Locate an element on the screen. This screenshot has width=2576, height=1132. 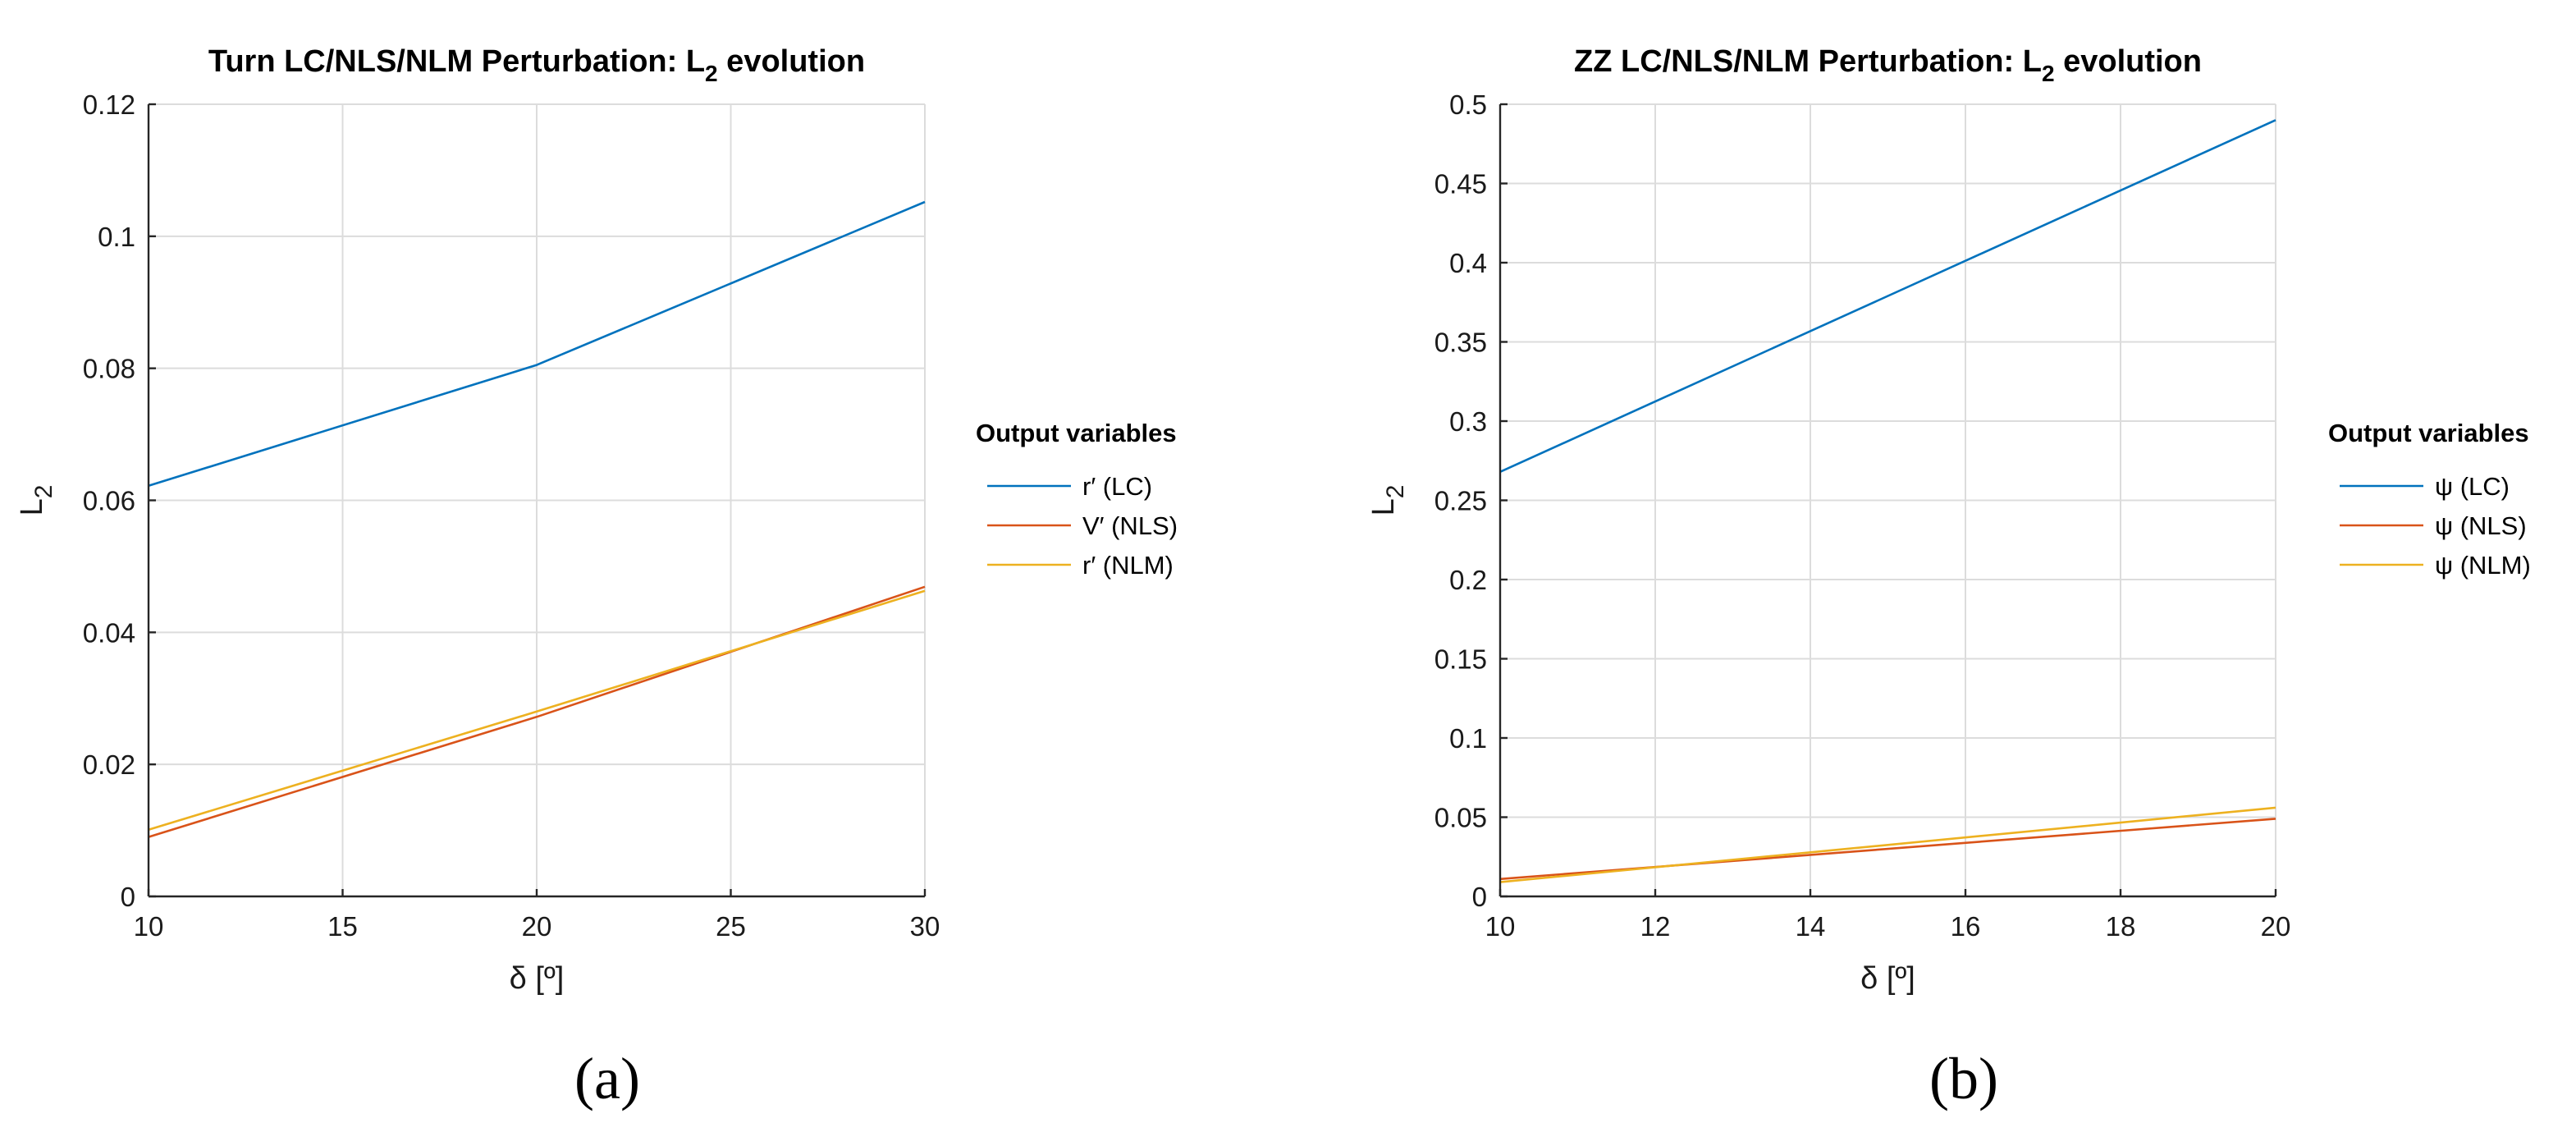
y-tick-label: 0.5 is located at coordinates (1468, 104).